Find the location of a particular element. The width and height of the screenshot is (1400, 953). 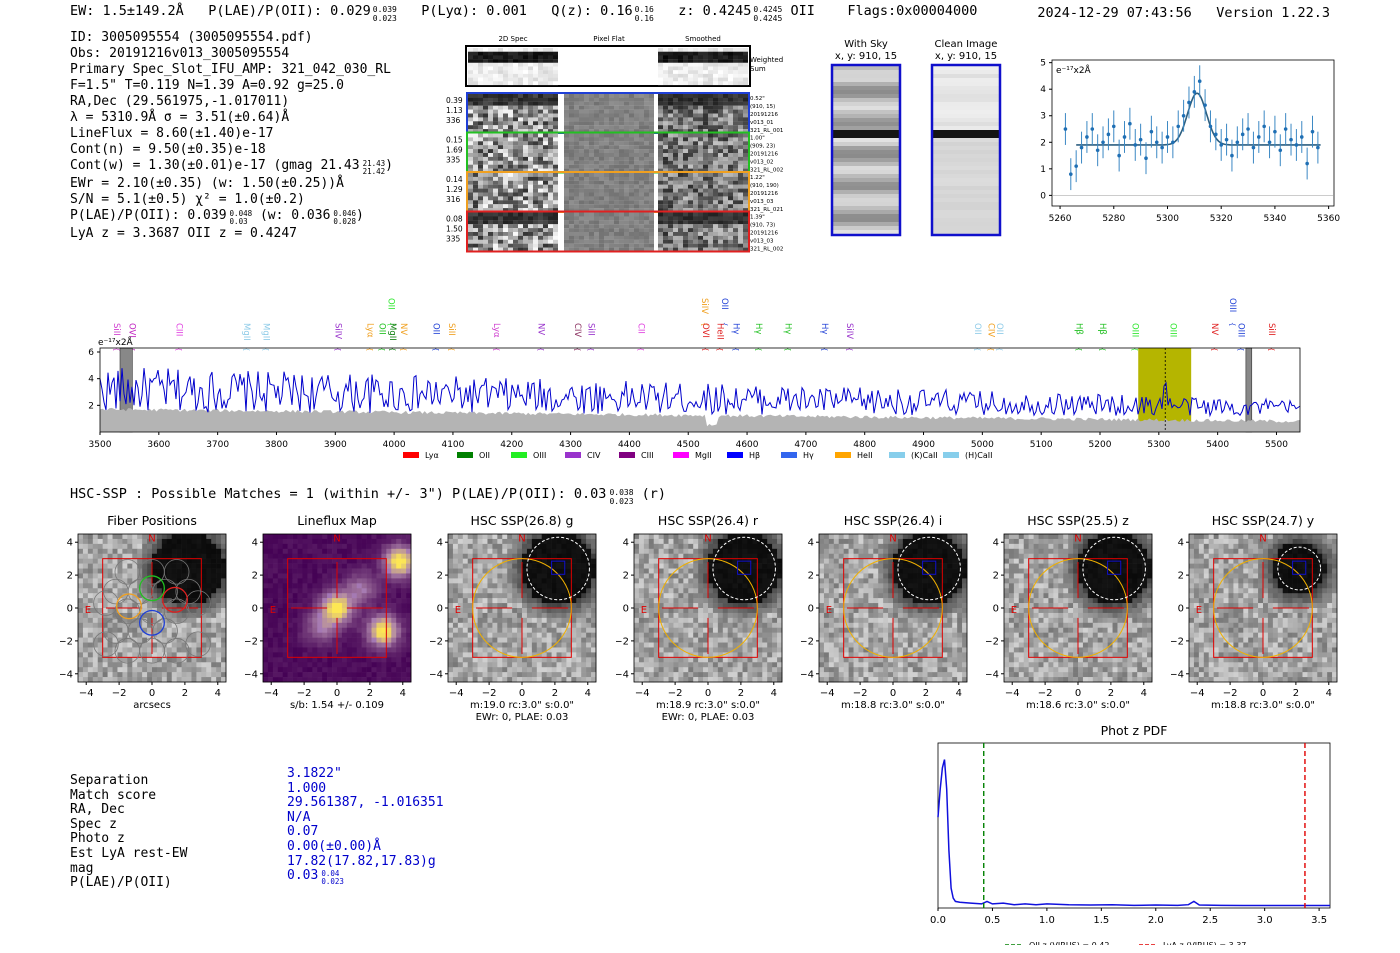

zoom-point is located at coordinates (1113, 126).